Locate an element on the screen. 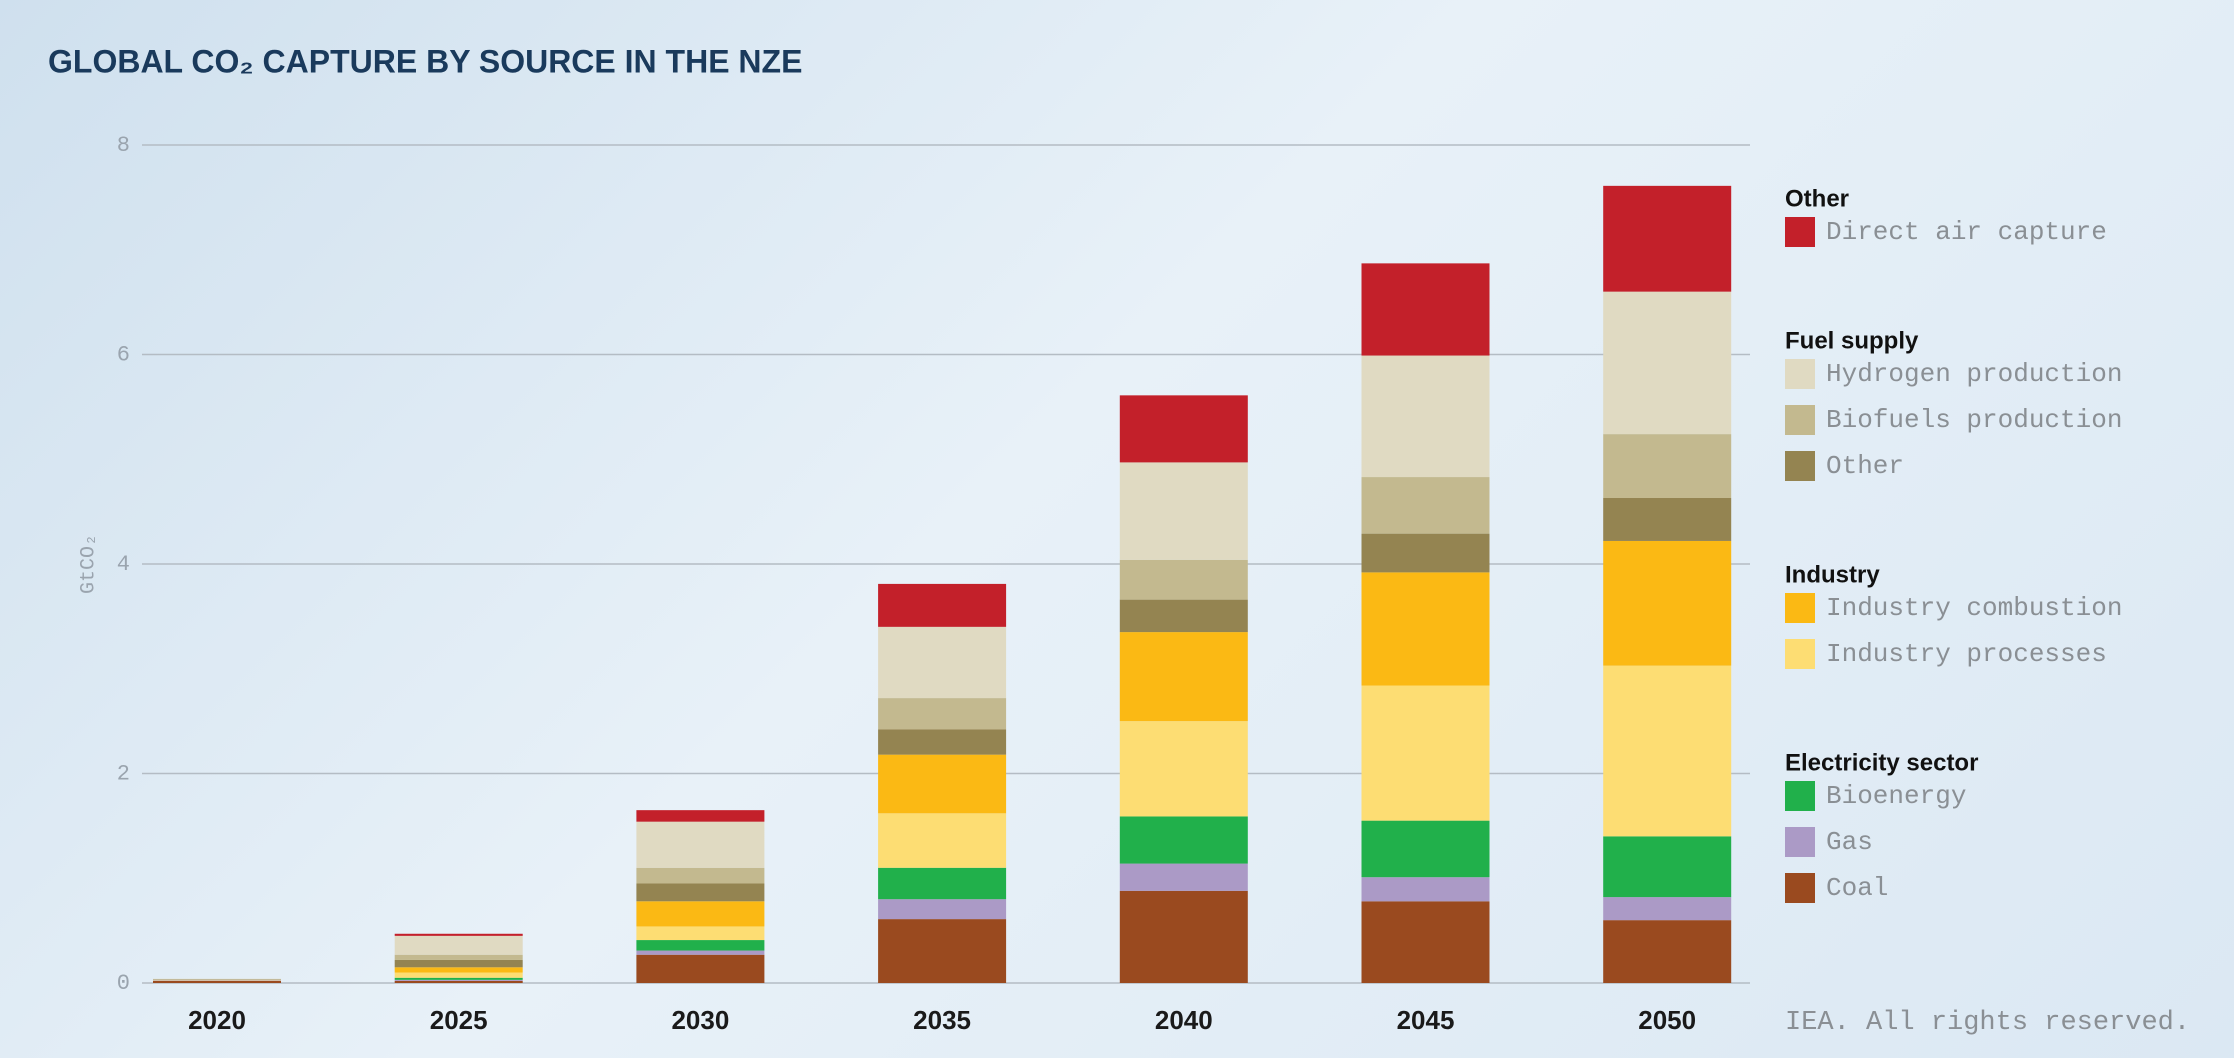 This screenshot has height=1058, width=2234. legend-label: Bioenergy is located at coordinates (1896, 796).